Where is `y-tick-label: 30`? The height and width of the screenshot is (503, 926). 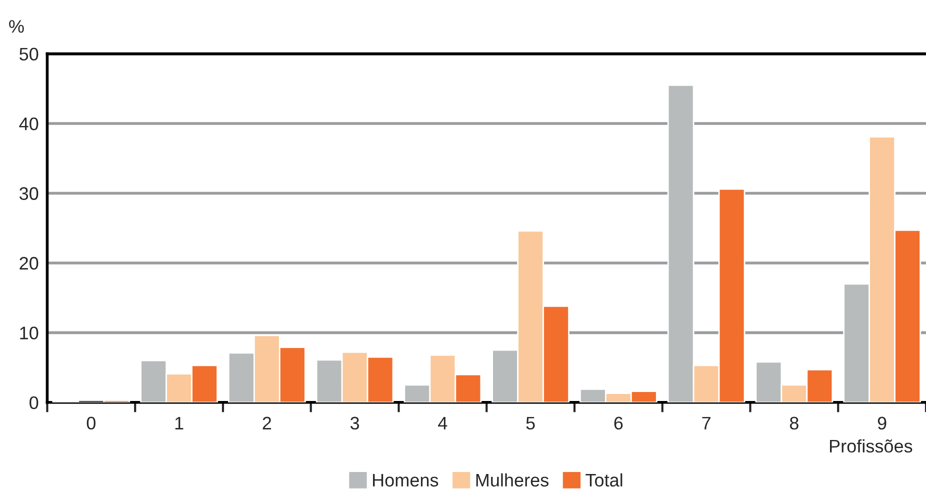 y-tick-label: 30 is located at coordinates (29, 193).